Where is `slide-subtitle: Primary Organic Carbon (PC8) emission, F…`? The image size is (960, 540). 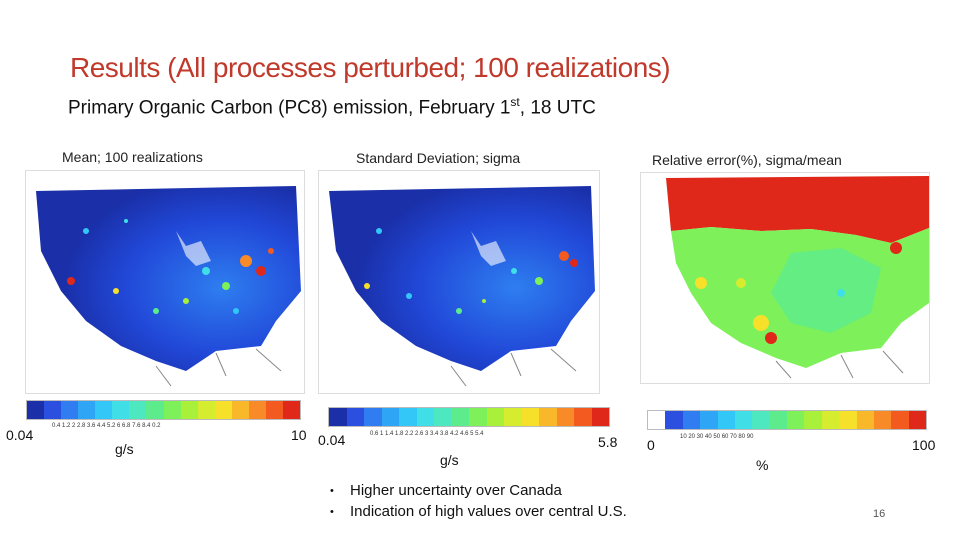
slide-subtitle: Primary Organic Carbon (PC8) emission, F… is located at coordinates (332, 107).